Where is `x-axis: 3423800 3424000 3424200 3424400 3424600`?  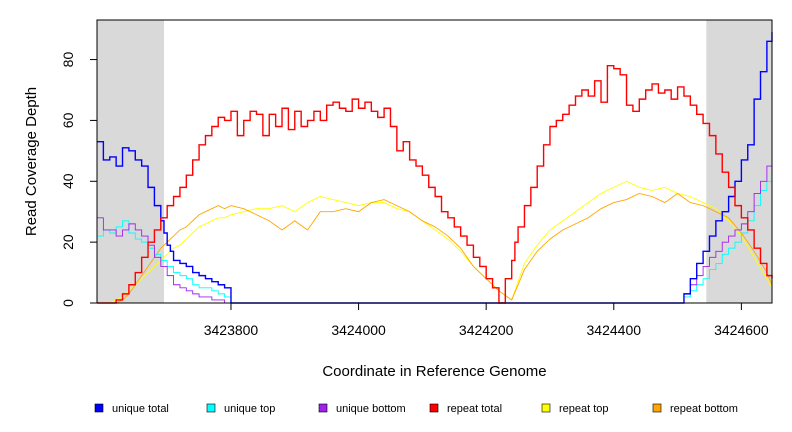 x-axis: 3423800 3424000 3424200 3424400 3424600 is located at coordinates (486, 320).